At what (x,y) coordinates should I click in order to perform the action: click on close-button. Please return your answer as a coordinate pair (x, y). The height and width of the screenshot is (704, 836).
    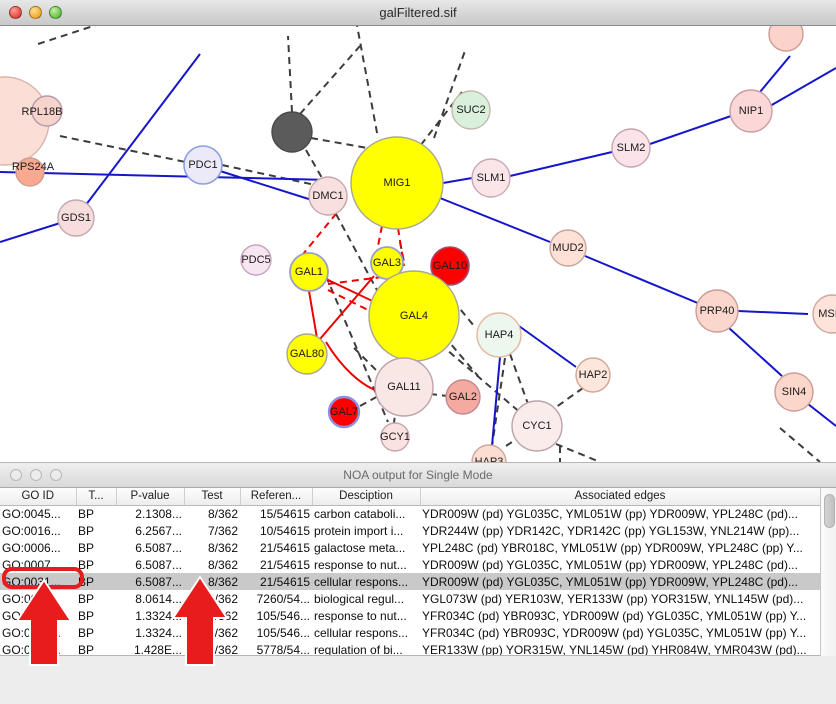
    Looking at the image, I should click on (15, 12).